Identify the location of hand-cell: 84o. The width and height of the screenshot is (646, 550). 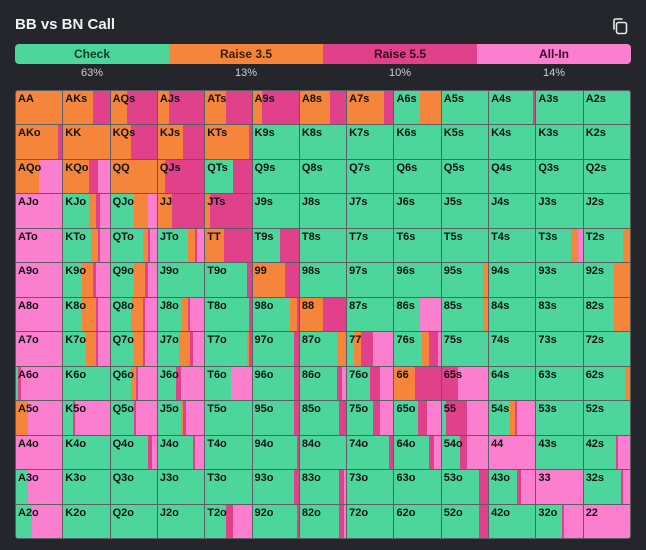
(323, 452).